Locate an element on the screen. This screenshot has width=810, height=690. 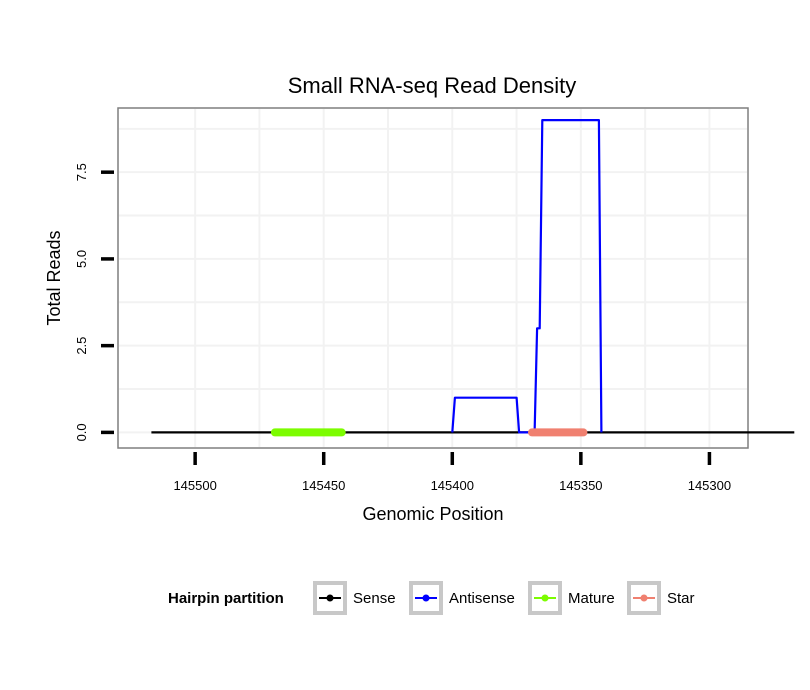
y-tick-label: 0.0 is located at coordinates (81, 432).